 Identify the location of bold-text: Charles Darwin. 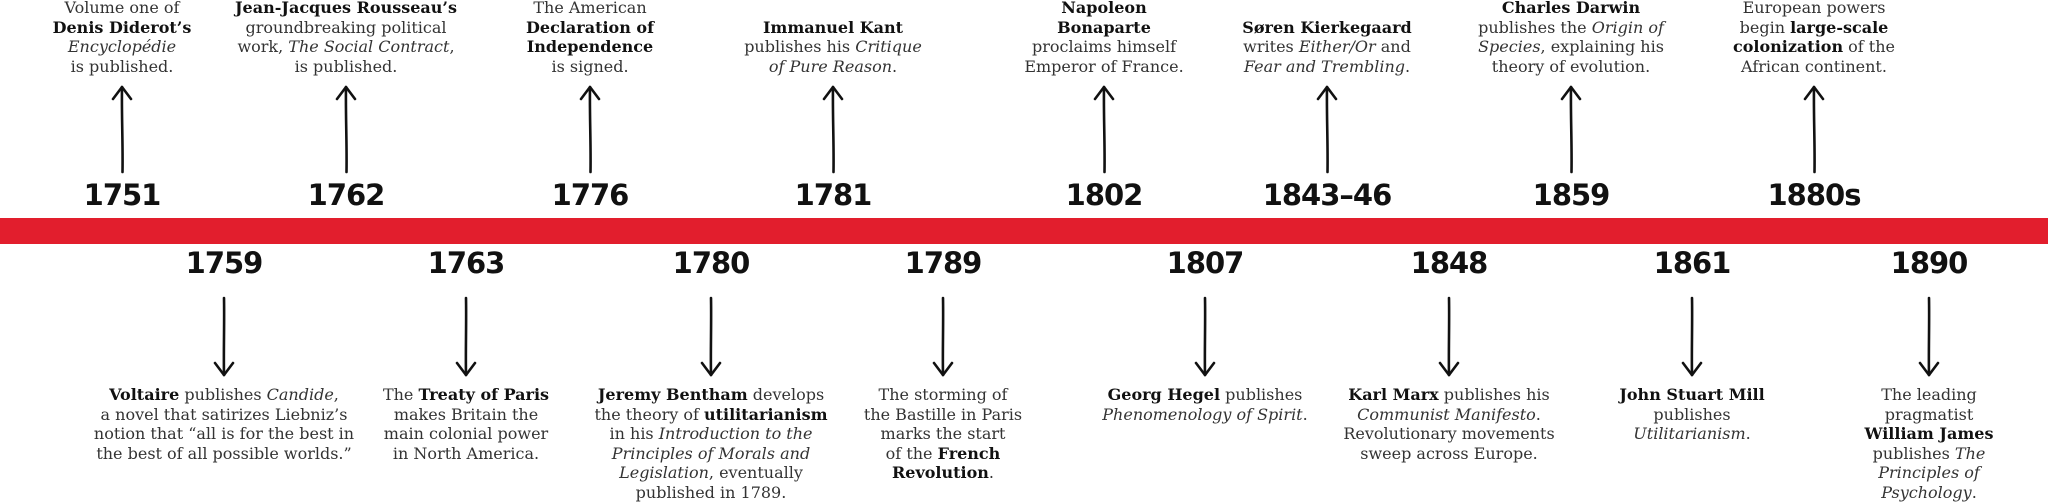
(1571, 8).